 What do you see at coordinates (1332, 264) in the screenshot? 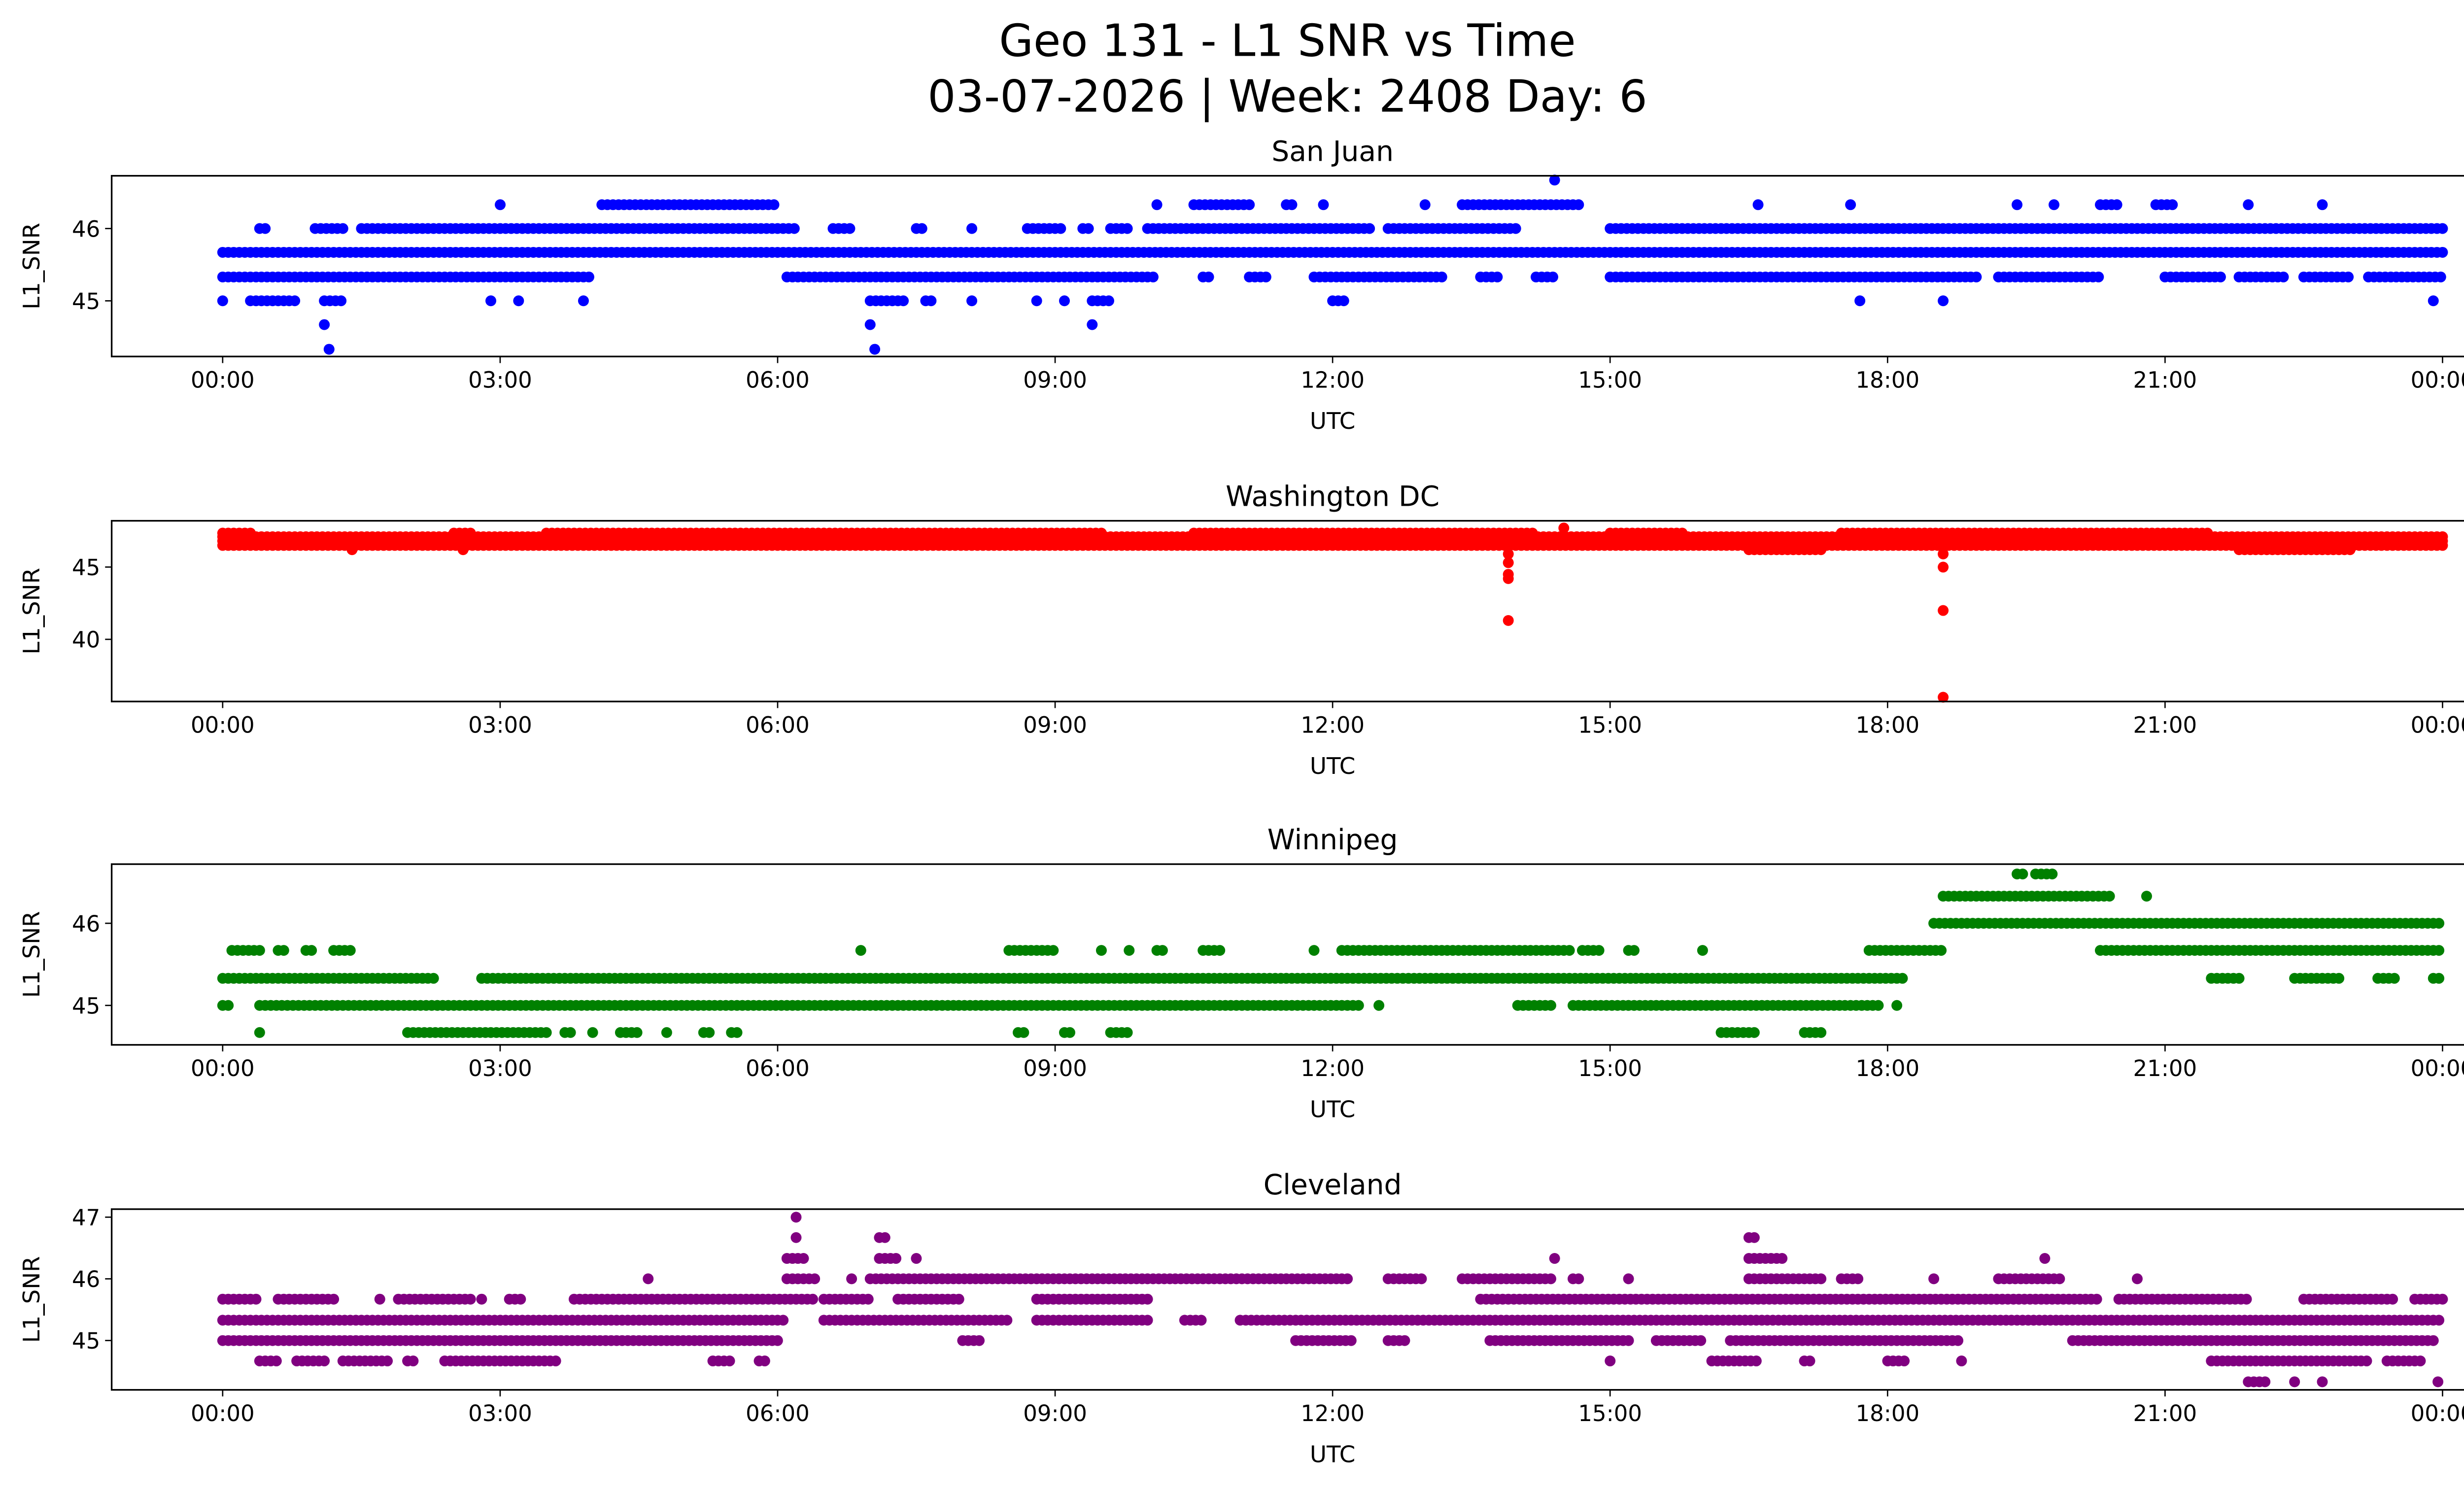
I see `data-points` at bounding box center [1332, 264].